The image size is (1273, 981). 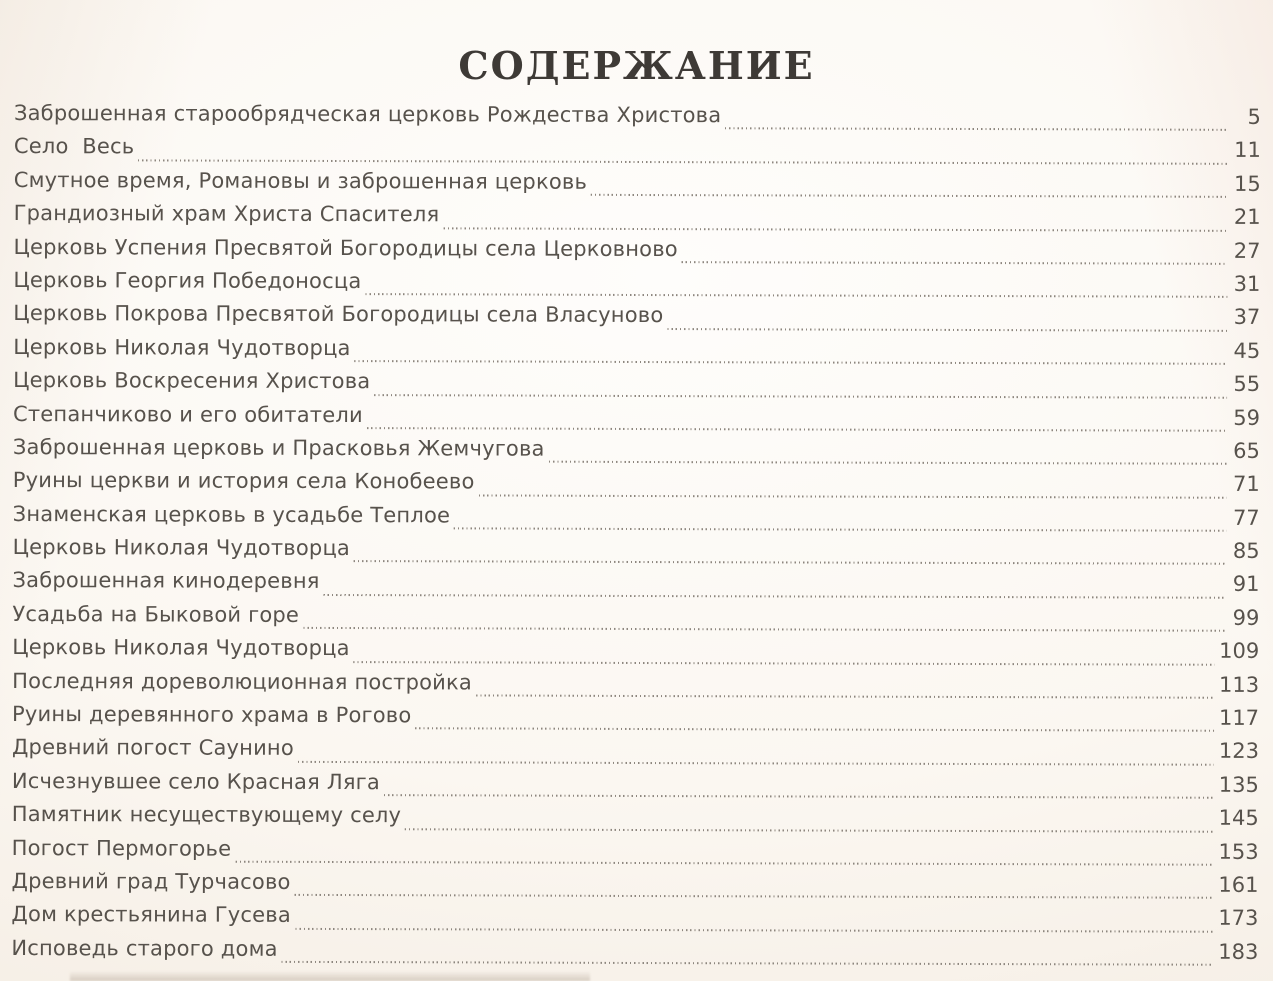 What do you see at coordinates (206, 815) in the screenshot?
I see `toc-entry-label: Памятник несуществующему селу` at bounding box center [206, 815].